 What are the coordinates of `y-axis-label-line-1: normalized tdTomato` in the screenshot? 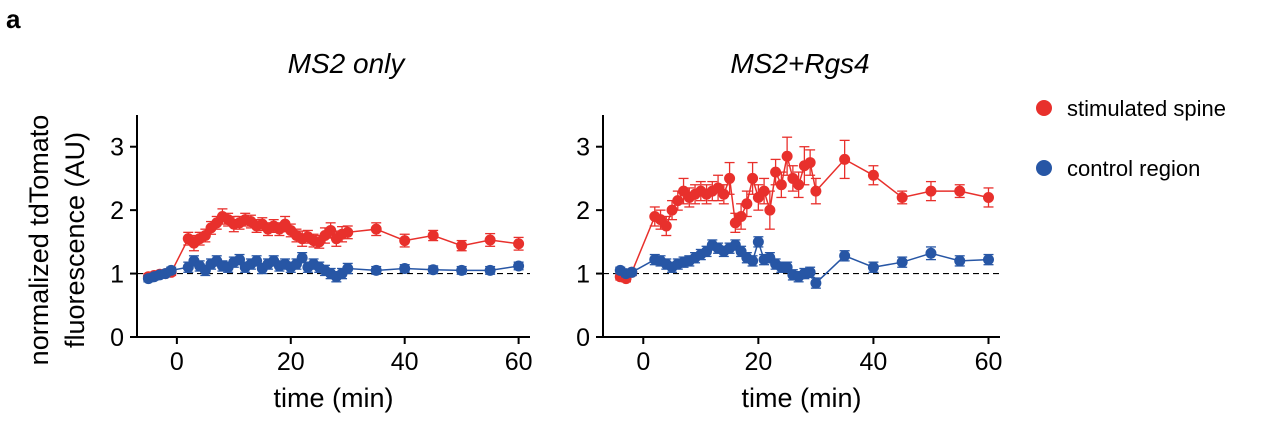 It's located at (39, 240).